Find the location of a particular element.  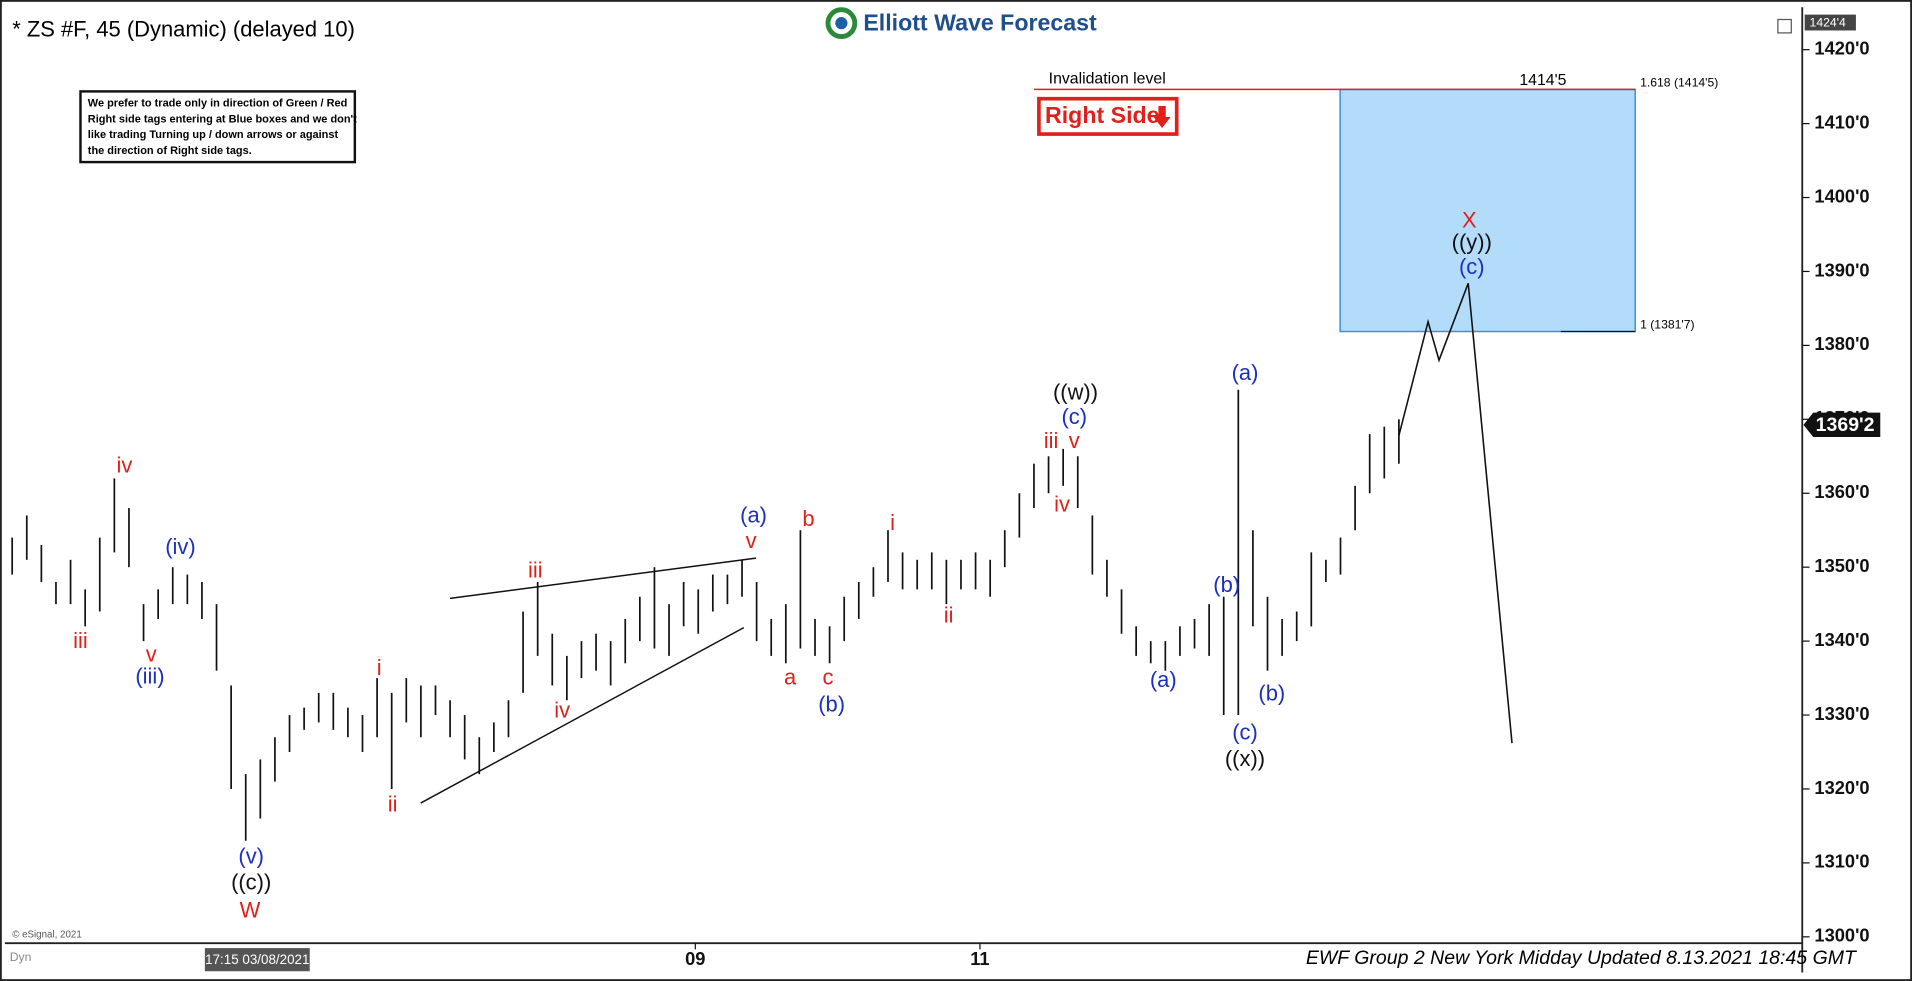

invalidation-text: Invalidation level is located at coordinates (1107, 78).